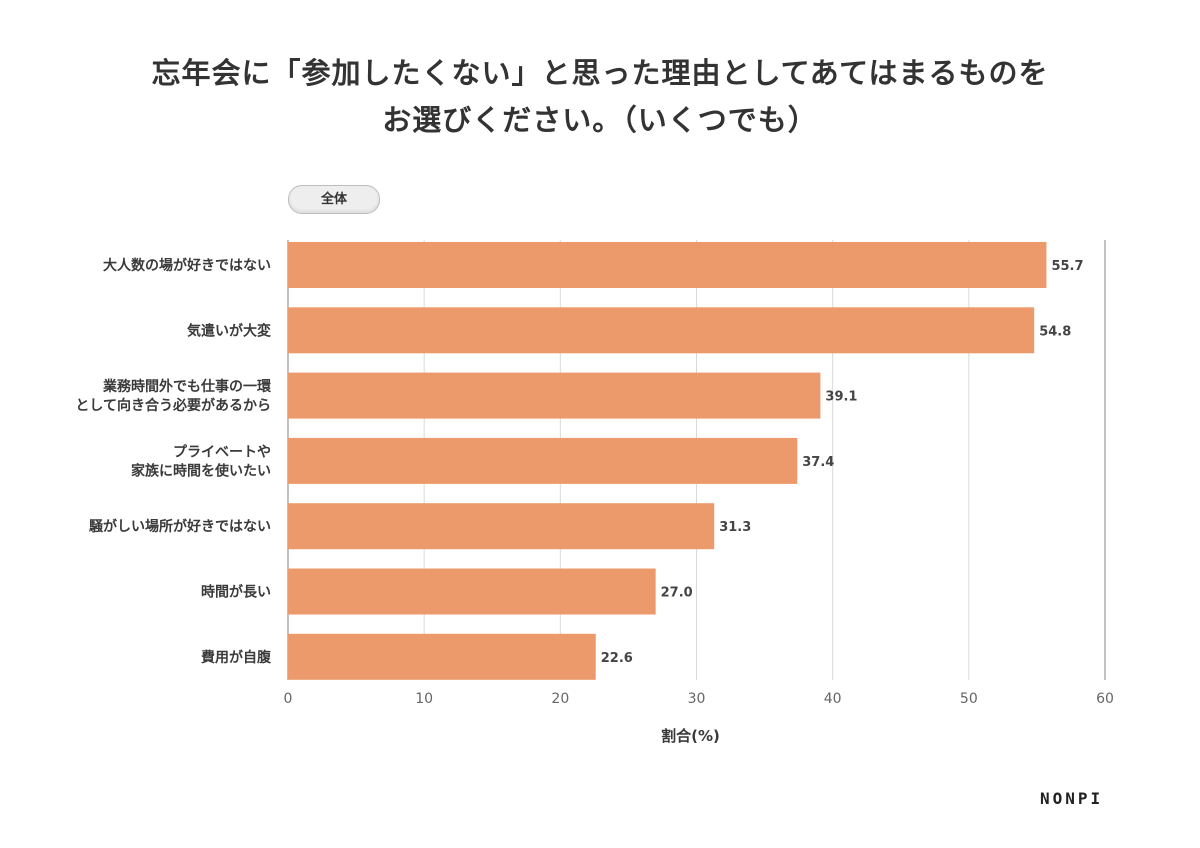 The height and width of the screenshot is (848, 1200). I want to click on x-tick-label: 50, so click(969, 699).